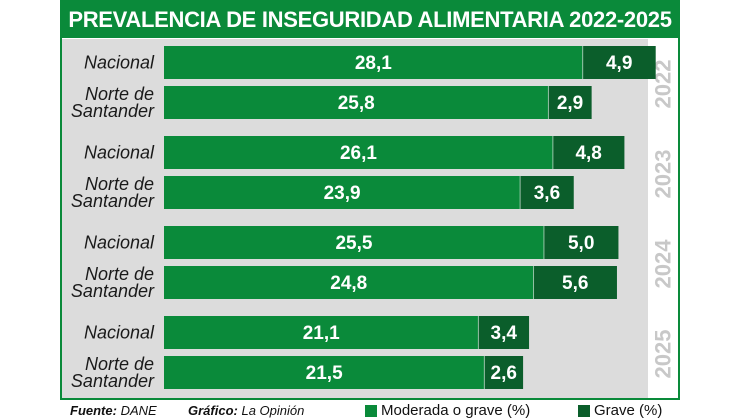  I want to click on category-label-2025-1-0: Norte de, so click(119, 364).